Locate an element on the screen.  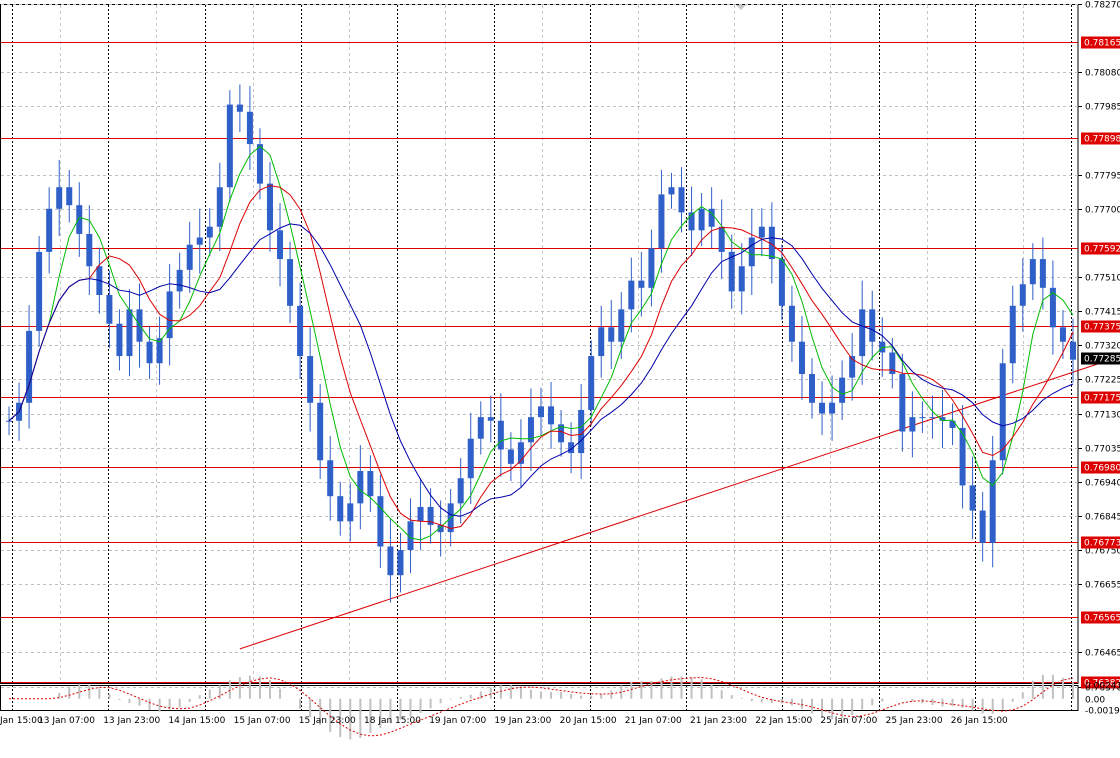
price-tick-label: 0.76940 is located at coordinates (1102, 484).